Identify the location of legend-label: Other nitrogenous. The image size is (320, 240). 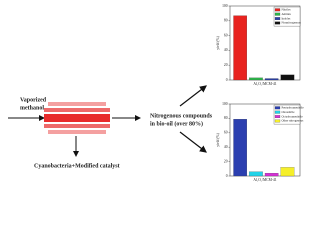
(293, 121).